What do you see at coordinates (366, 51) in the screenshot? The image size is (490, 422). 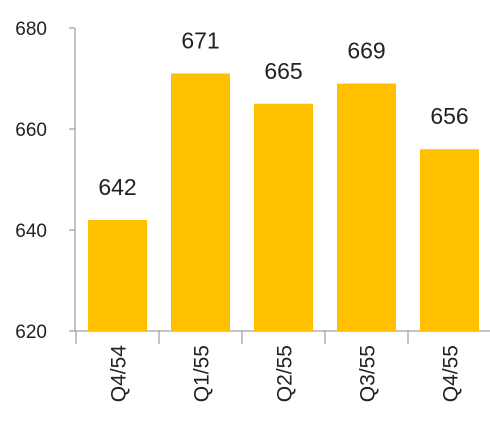 I see `data-label: 669` at bounding box center [366, 51].